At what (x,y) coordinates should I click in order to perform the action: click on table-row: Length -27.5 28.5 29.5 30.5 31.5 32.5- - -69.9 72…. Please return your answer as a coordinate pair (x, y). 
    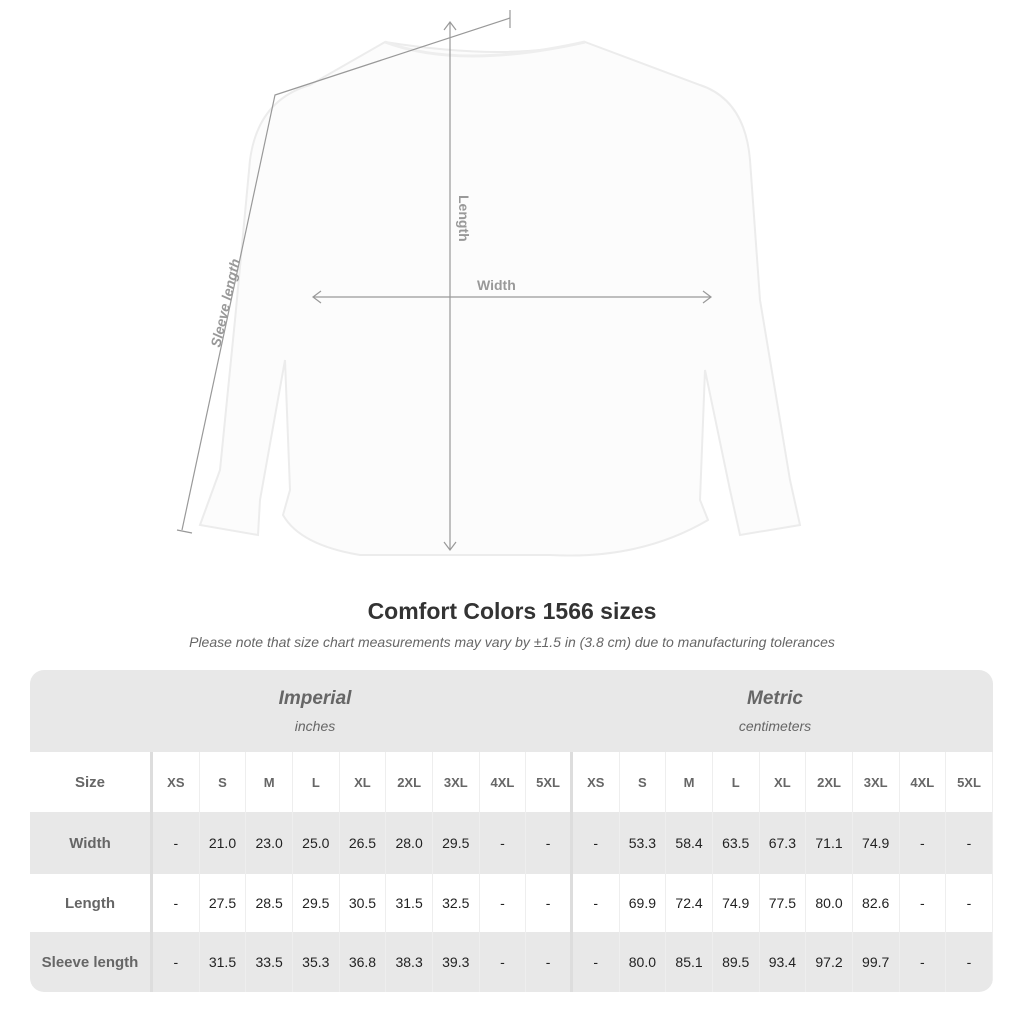
    Looking at the image, I should click on (511, 903).